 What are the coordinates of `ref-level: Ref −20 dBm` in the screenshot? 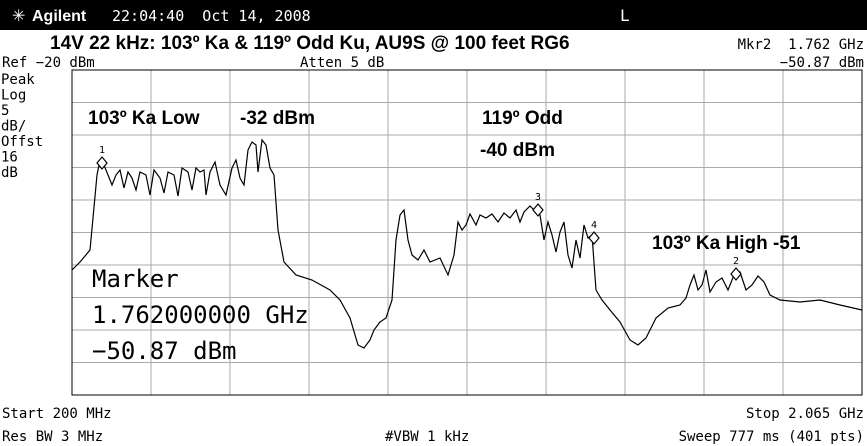 It's located at (48, 63).